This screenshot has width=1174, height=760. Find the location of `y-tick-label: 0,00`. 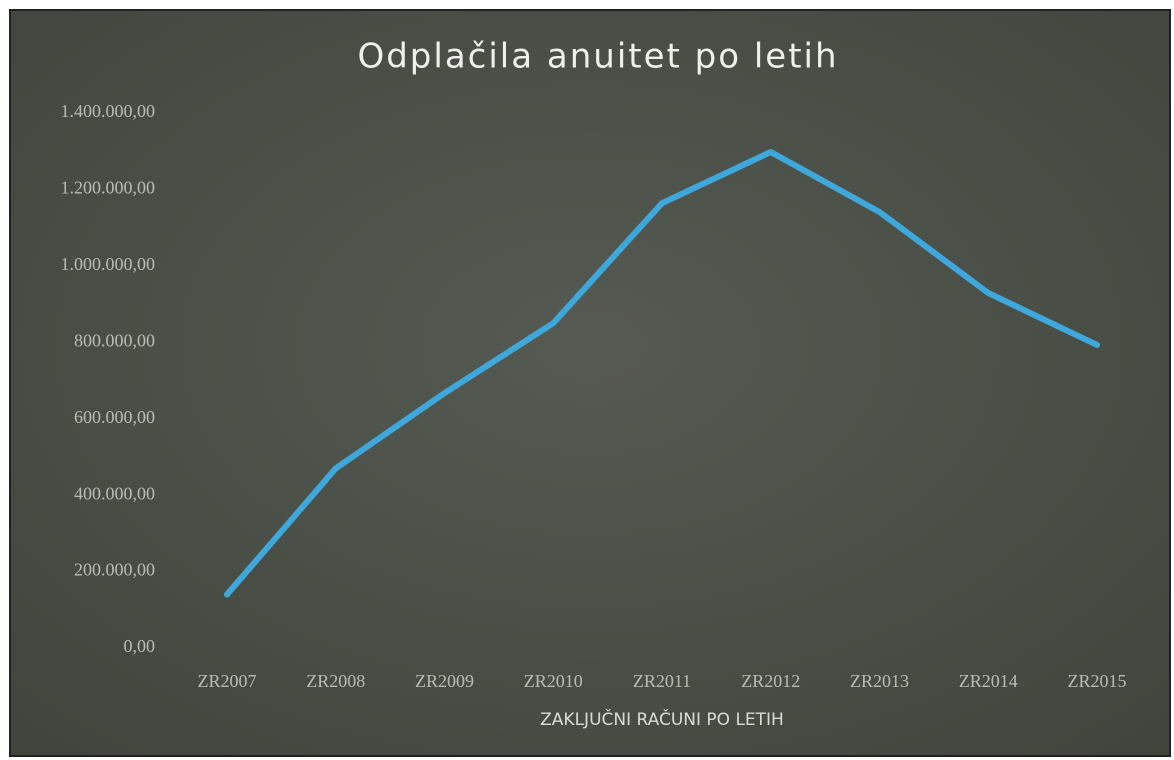

y-tick-label: 0,00 is located at coordinates (140, 646).